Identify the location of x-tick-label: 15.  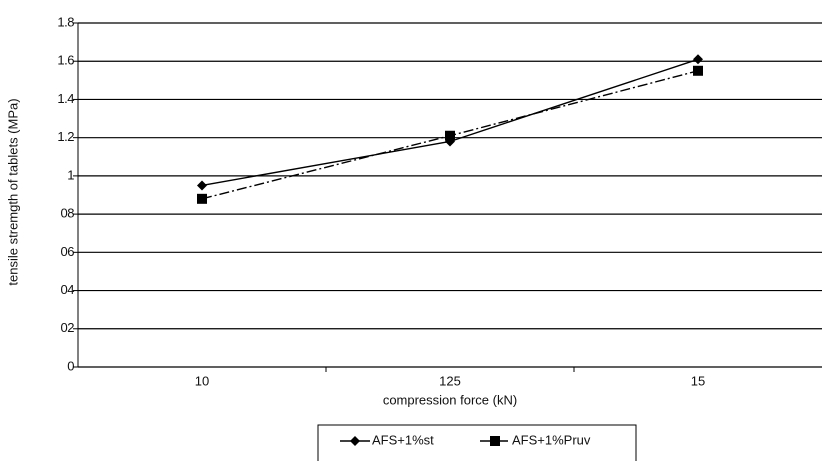
(698, 380).